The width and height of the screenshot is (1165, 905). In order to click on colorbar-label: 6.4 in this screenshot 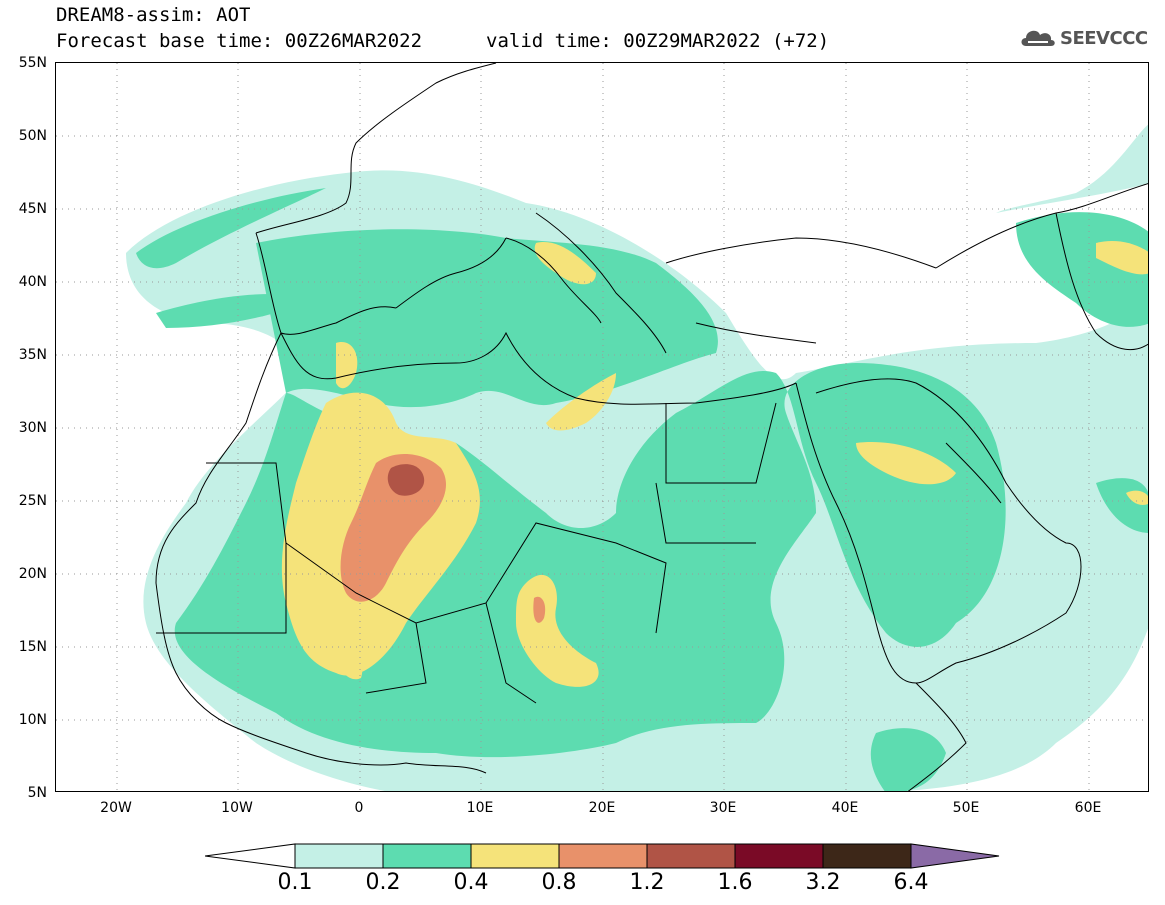, I will do `click(911, 882)`.